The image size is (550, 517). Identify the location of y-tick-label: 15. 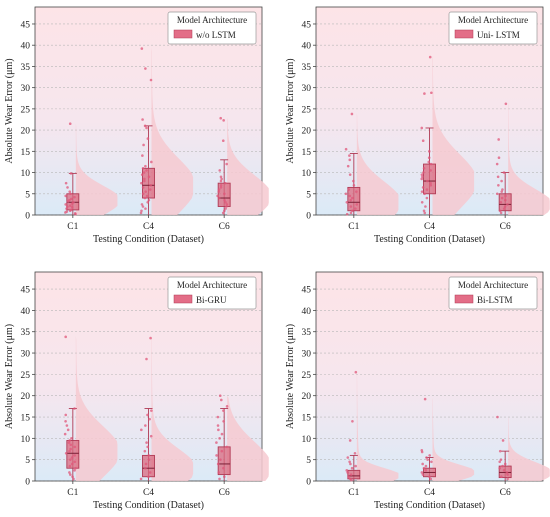
(307, 419).